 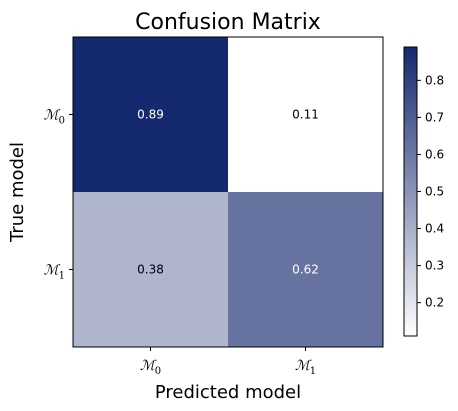 What do you see at coordinates (434, 266) in the screenshot?
I see `colorbar-tick-label: 0.3` at bounding box center [434, 266].